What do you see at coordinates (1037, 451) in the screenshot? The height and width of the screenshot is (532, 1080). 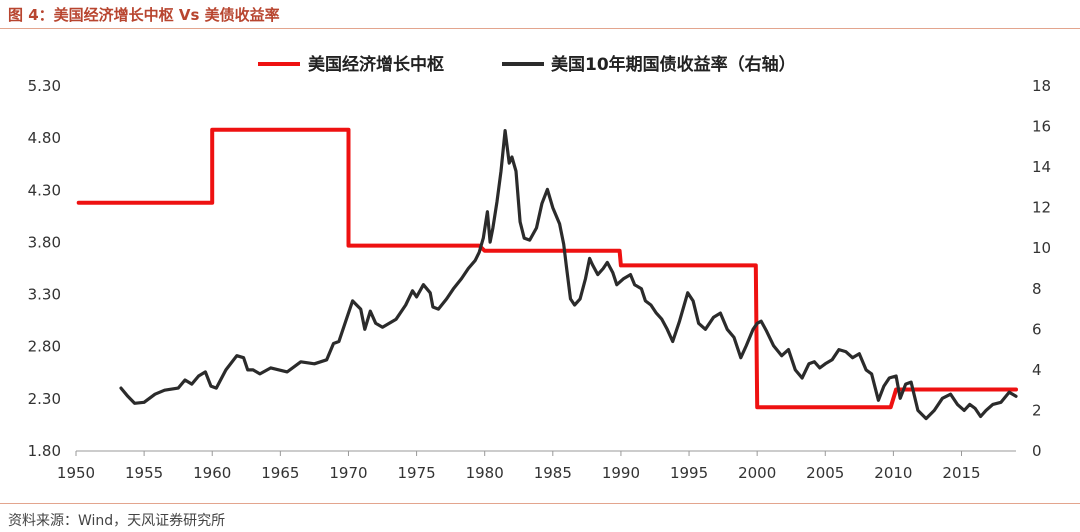 I see `y-right-tick-label: 0` at bounding box center [1037, 451].